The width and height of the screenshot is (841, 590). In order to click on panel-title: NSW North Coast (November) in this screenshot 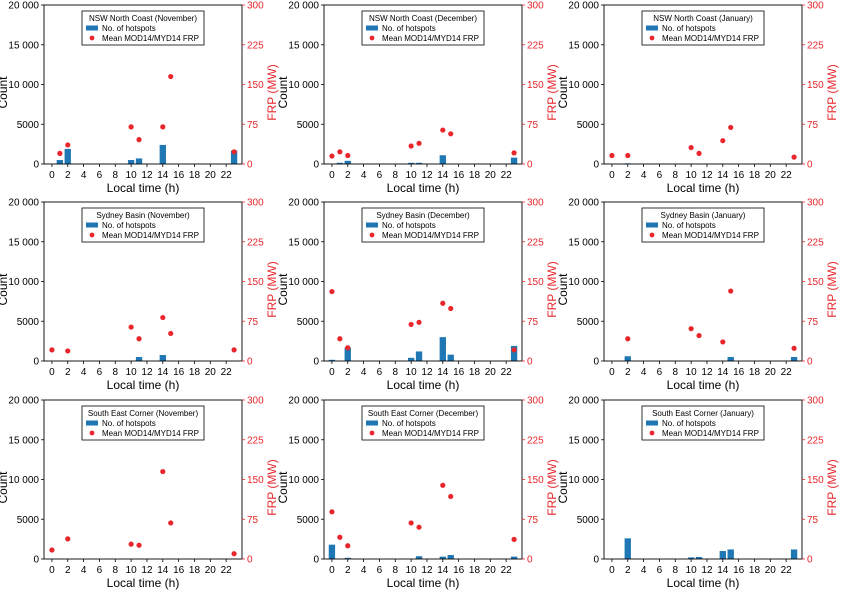, I will do `click(143, 18)`.